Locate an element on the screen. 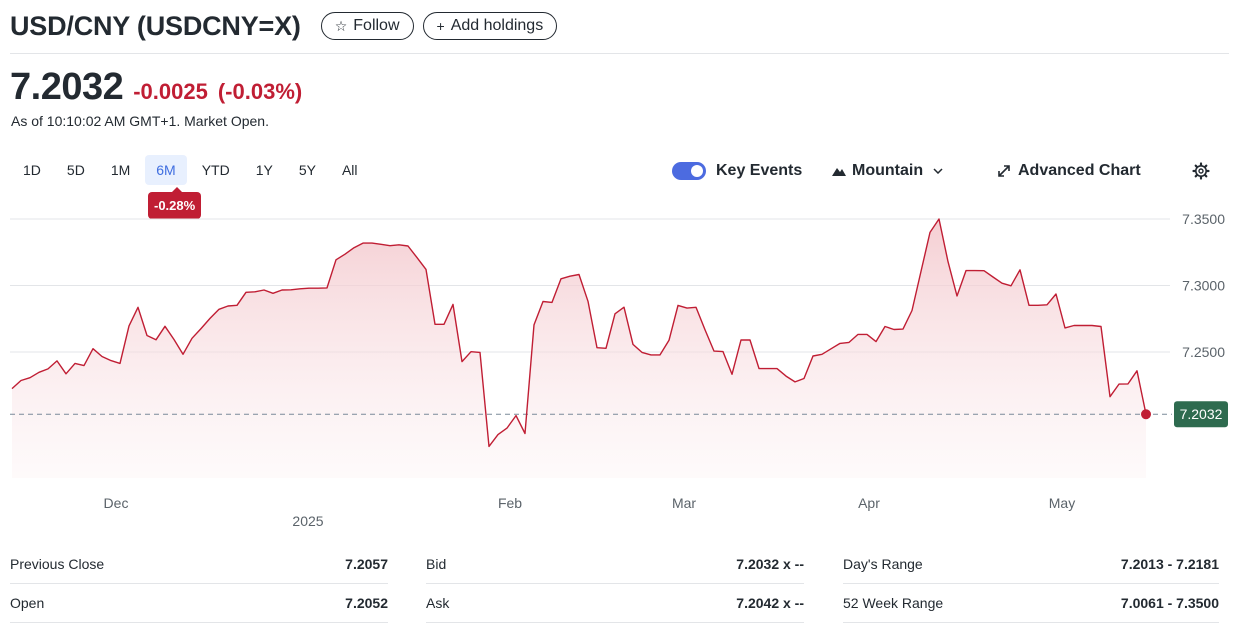 This screenshot has width=1249, height=625. chart-type-label: Mountain is located at coordinates (888, 170).